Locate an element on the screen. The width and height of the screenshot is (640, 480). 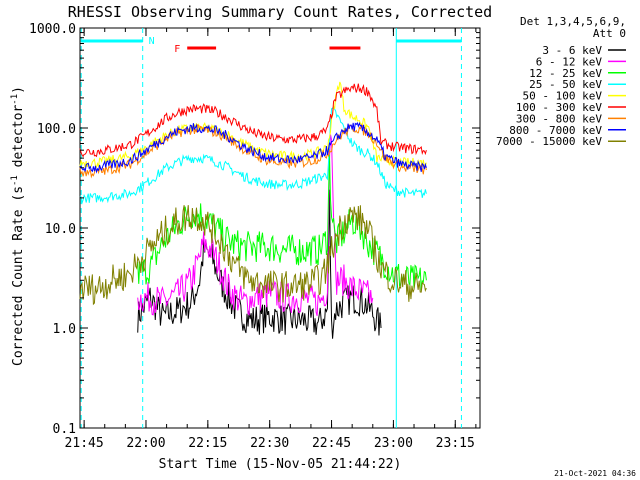
footer-date: 21-Oct-2021 04:36 is located at coordinates (595, 473).